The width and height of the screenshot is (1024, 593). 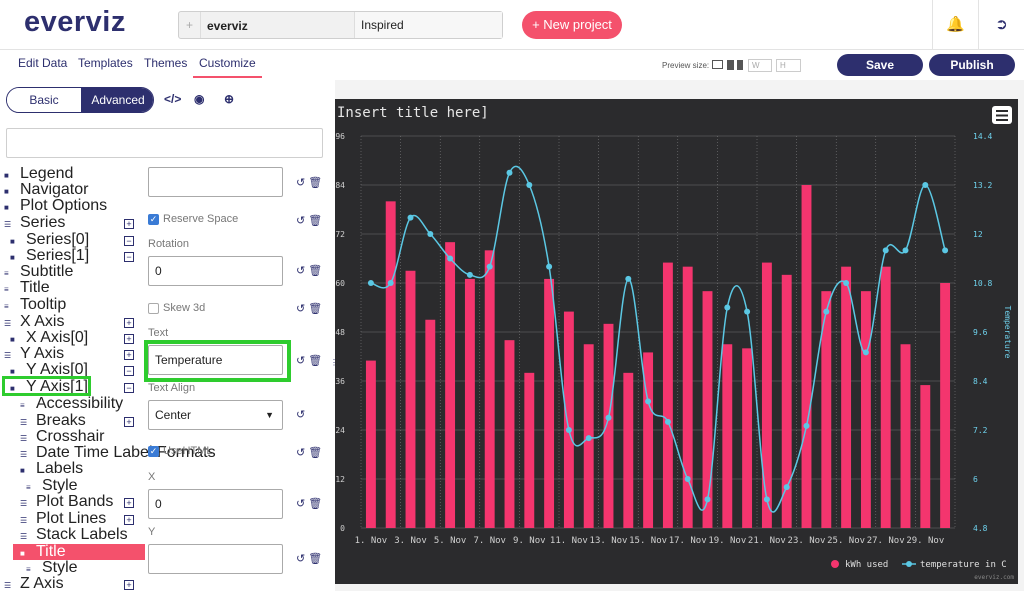 I want to click on tree-item-x-axis-0: ■ X Axis[0], so click(x=49, y=338).